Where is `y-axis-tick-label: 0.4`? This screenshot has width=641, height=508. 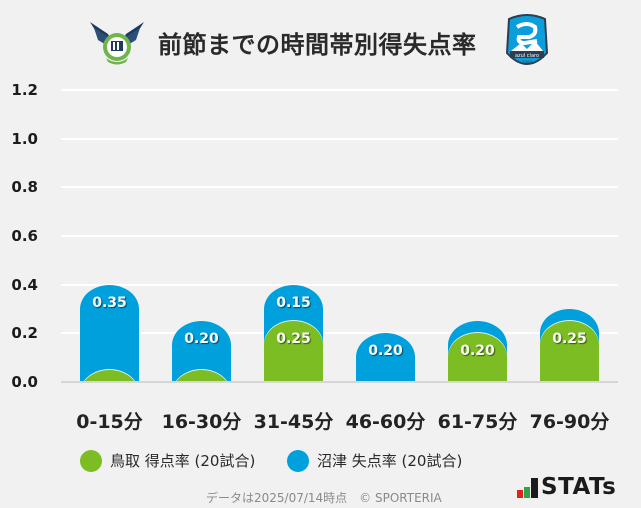
y-axis-tick-label: 0.4 is located at coordinates (24, 284).